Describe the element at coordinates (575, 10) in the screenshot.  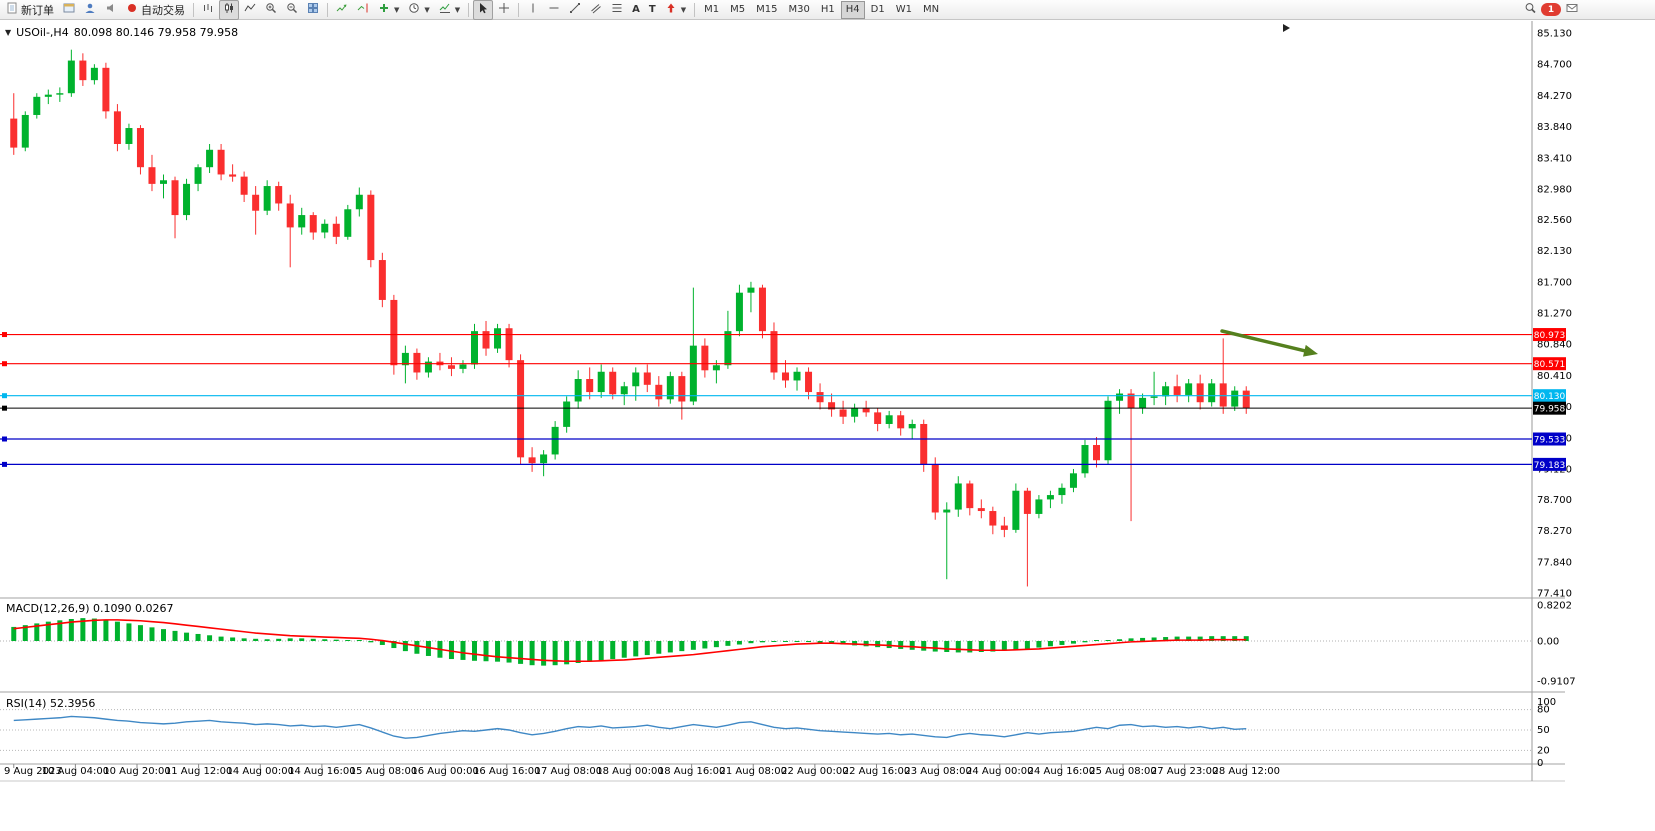
I see `trendline-button` at that location.